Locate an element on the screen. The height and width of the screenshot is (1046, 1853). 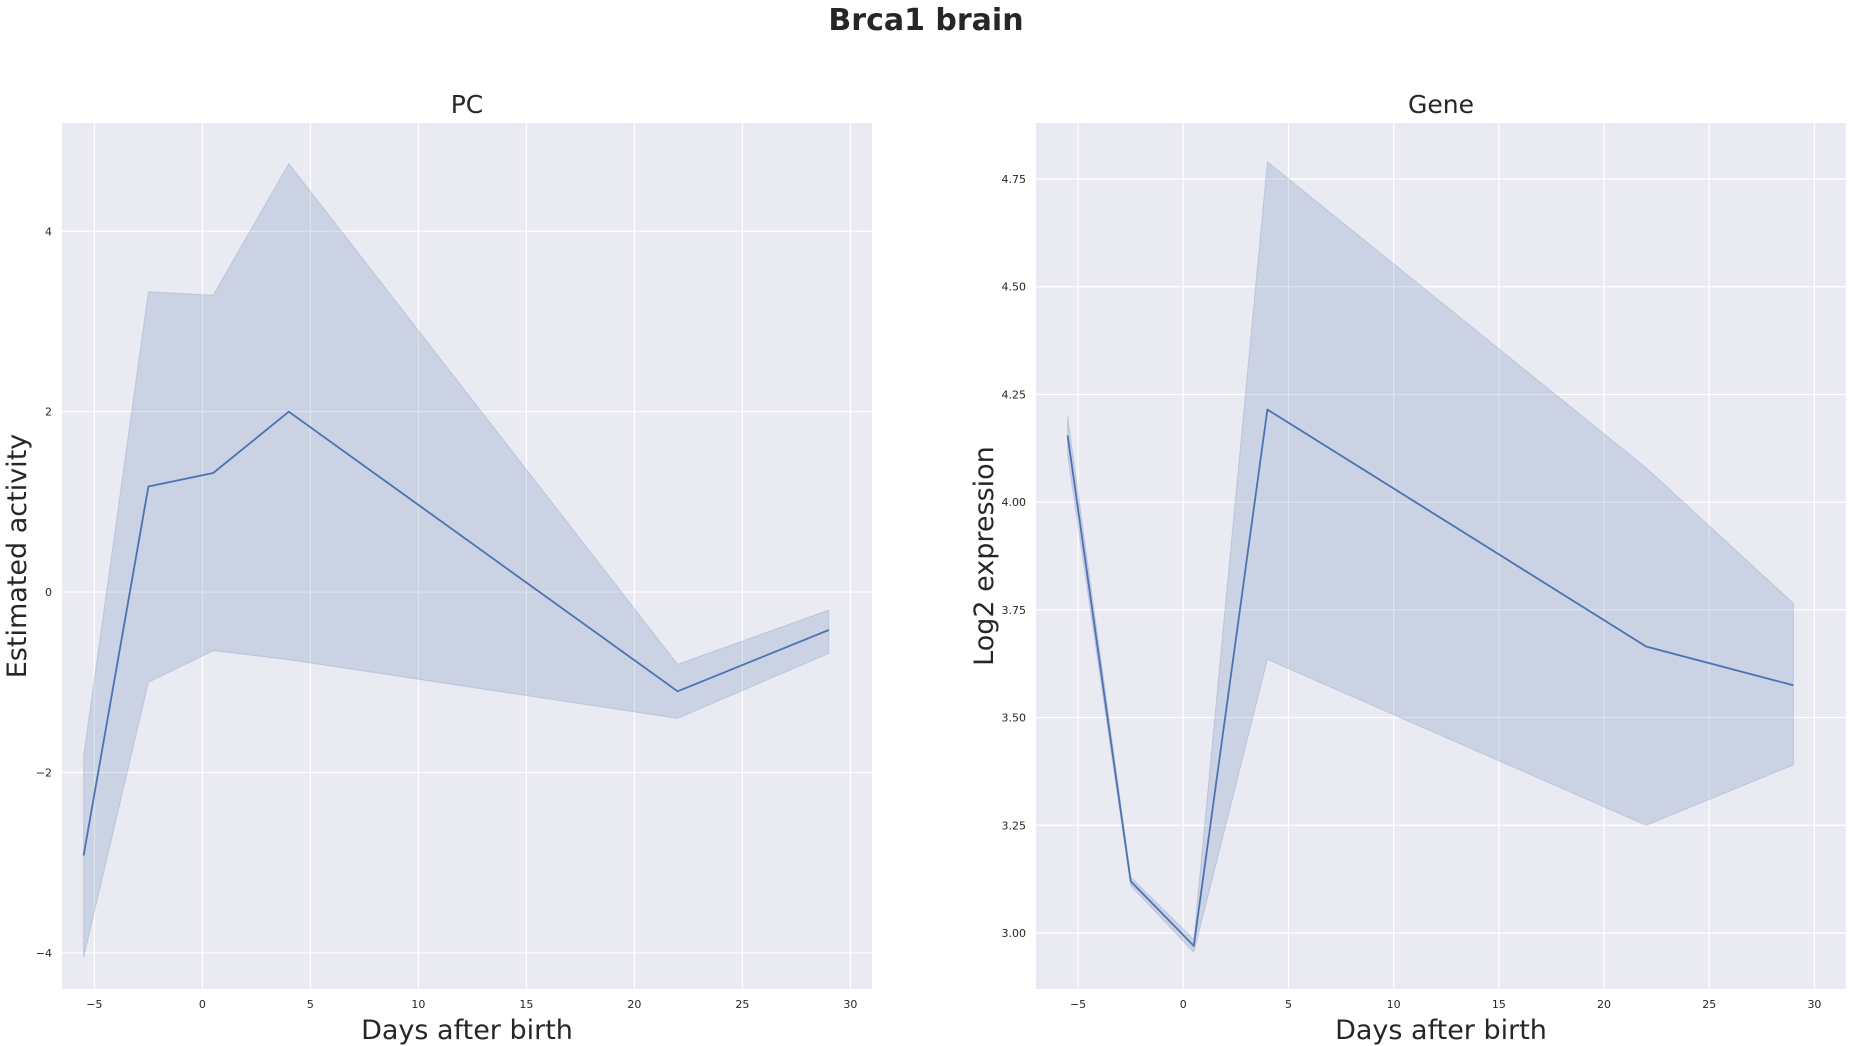
pc-title: PC is located at coordinates (467, 104).